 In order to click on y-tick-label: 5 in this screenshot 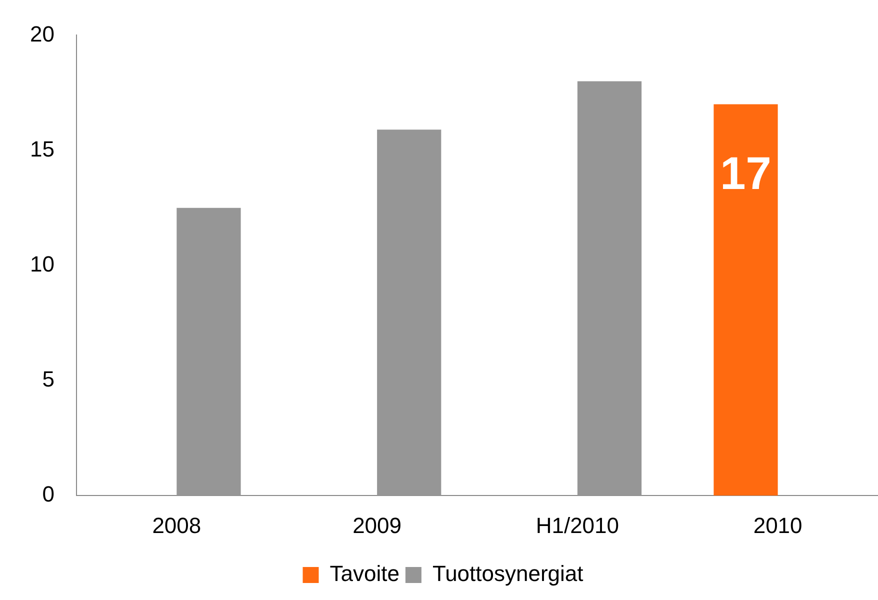, I will do `click(48, 379)`.